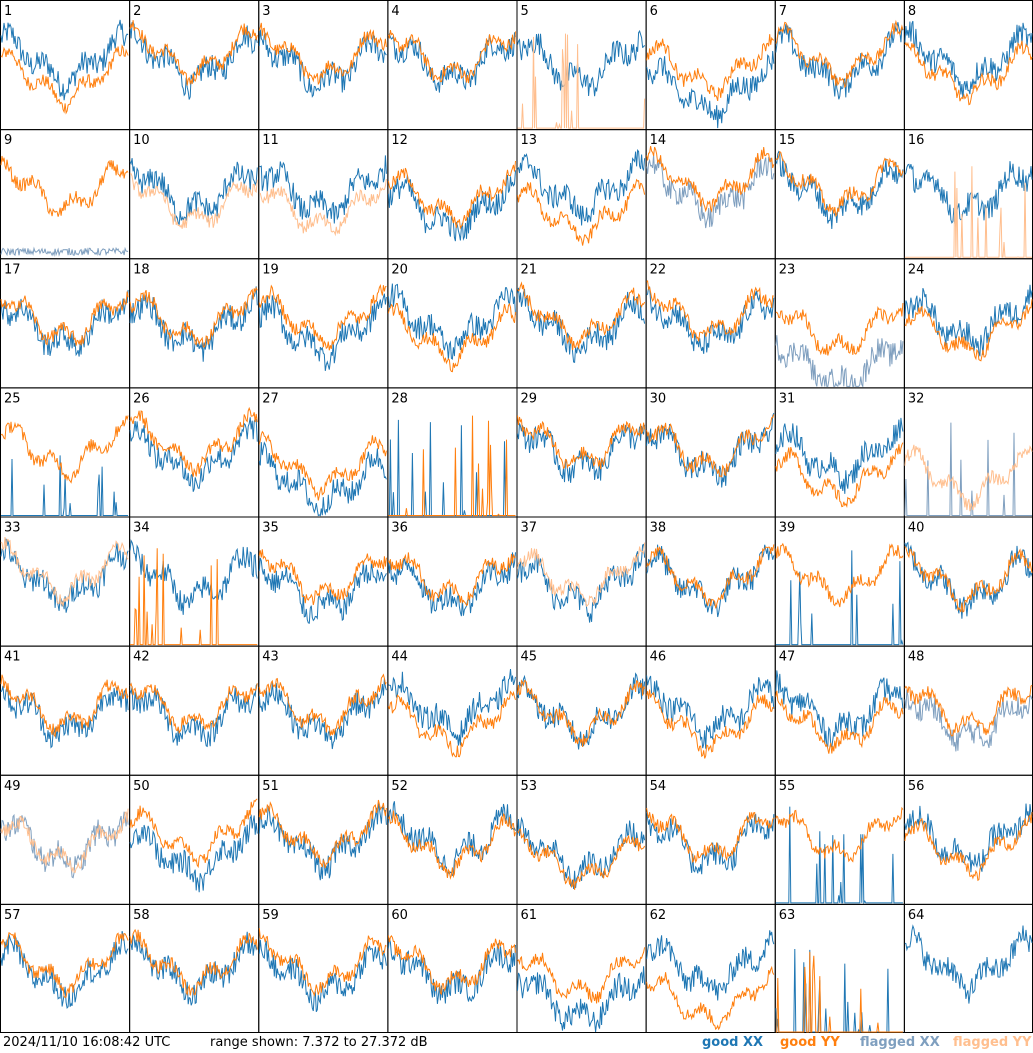 The height and width of the screenshot is (1053, 1033). Describe the element at coordinates (322, 465) in the screenshot. I see `panel-27-yy-trace` at that location.